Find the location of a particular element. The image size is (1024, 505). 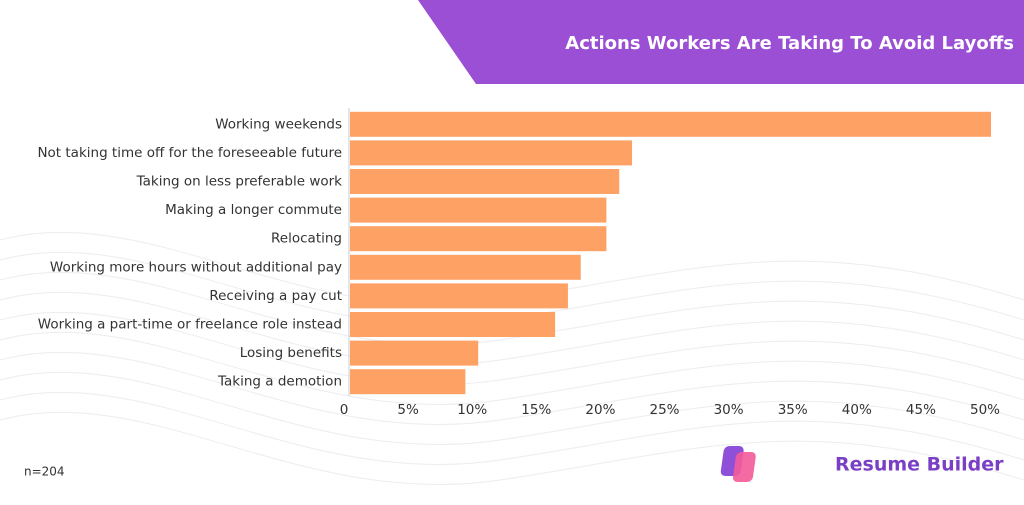

x-tick-label: 10% is located at coordinates (472, 410).